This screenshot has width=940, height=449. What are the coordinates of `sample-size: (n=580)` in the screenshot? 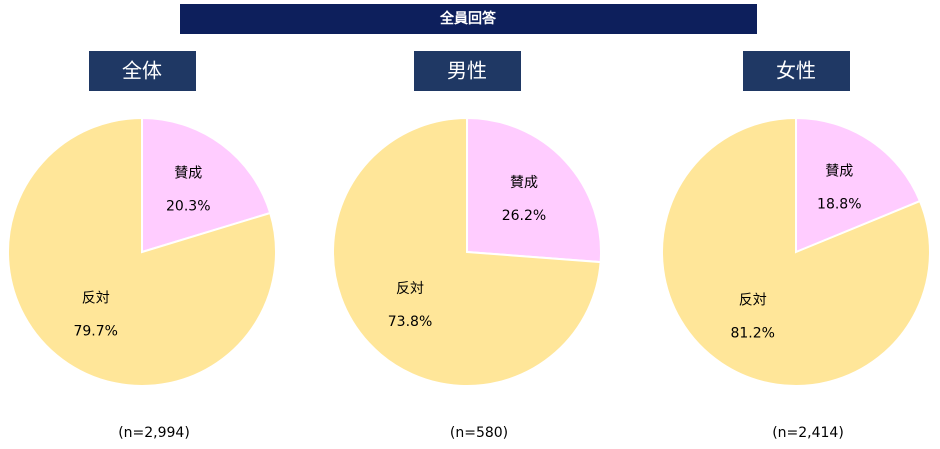 It's located at (479, 433).